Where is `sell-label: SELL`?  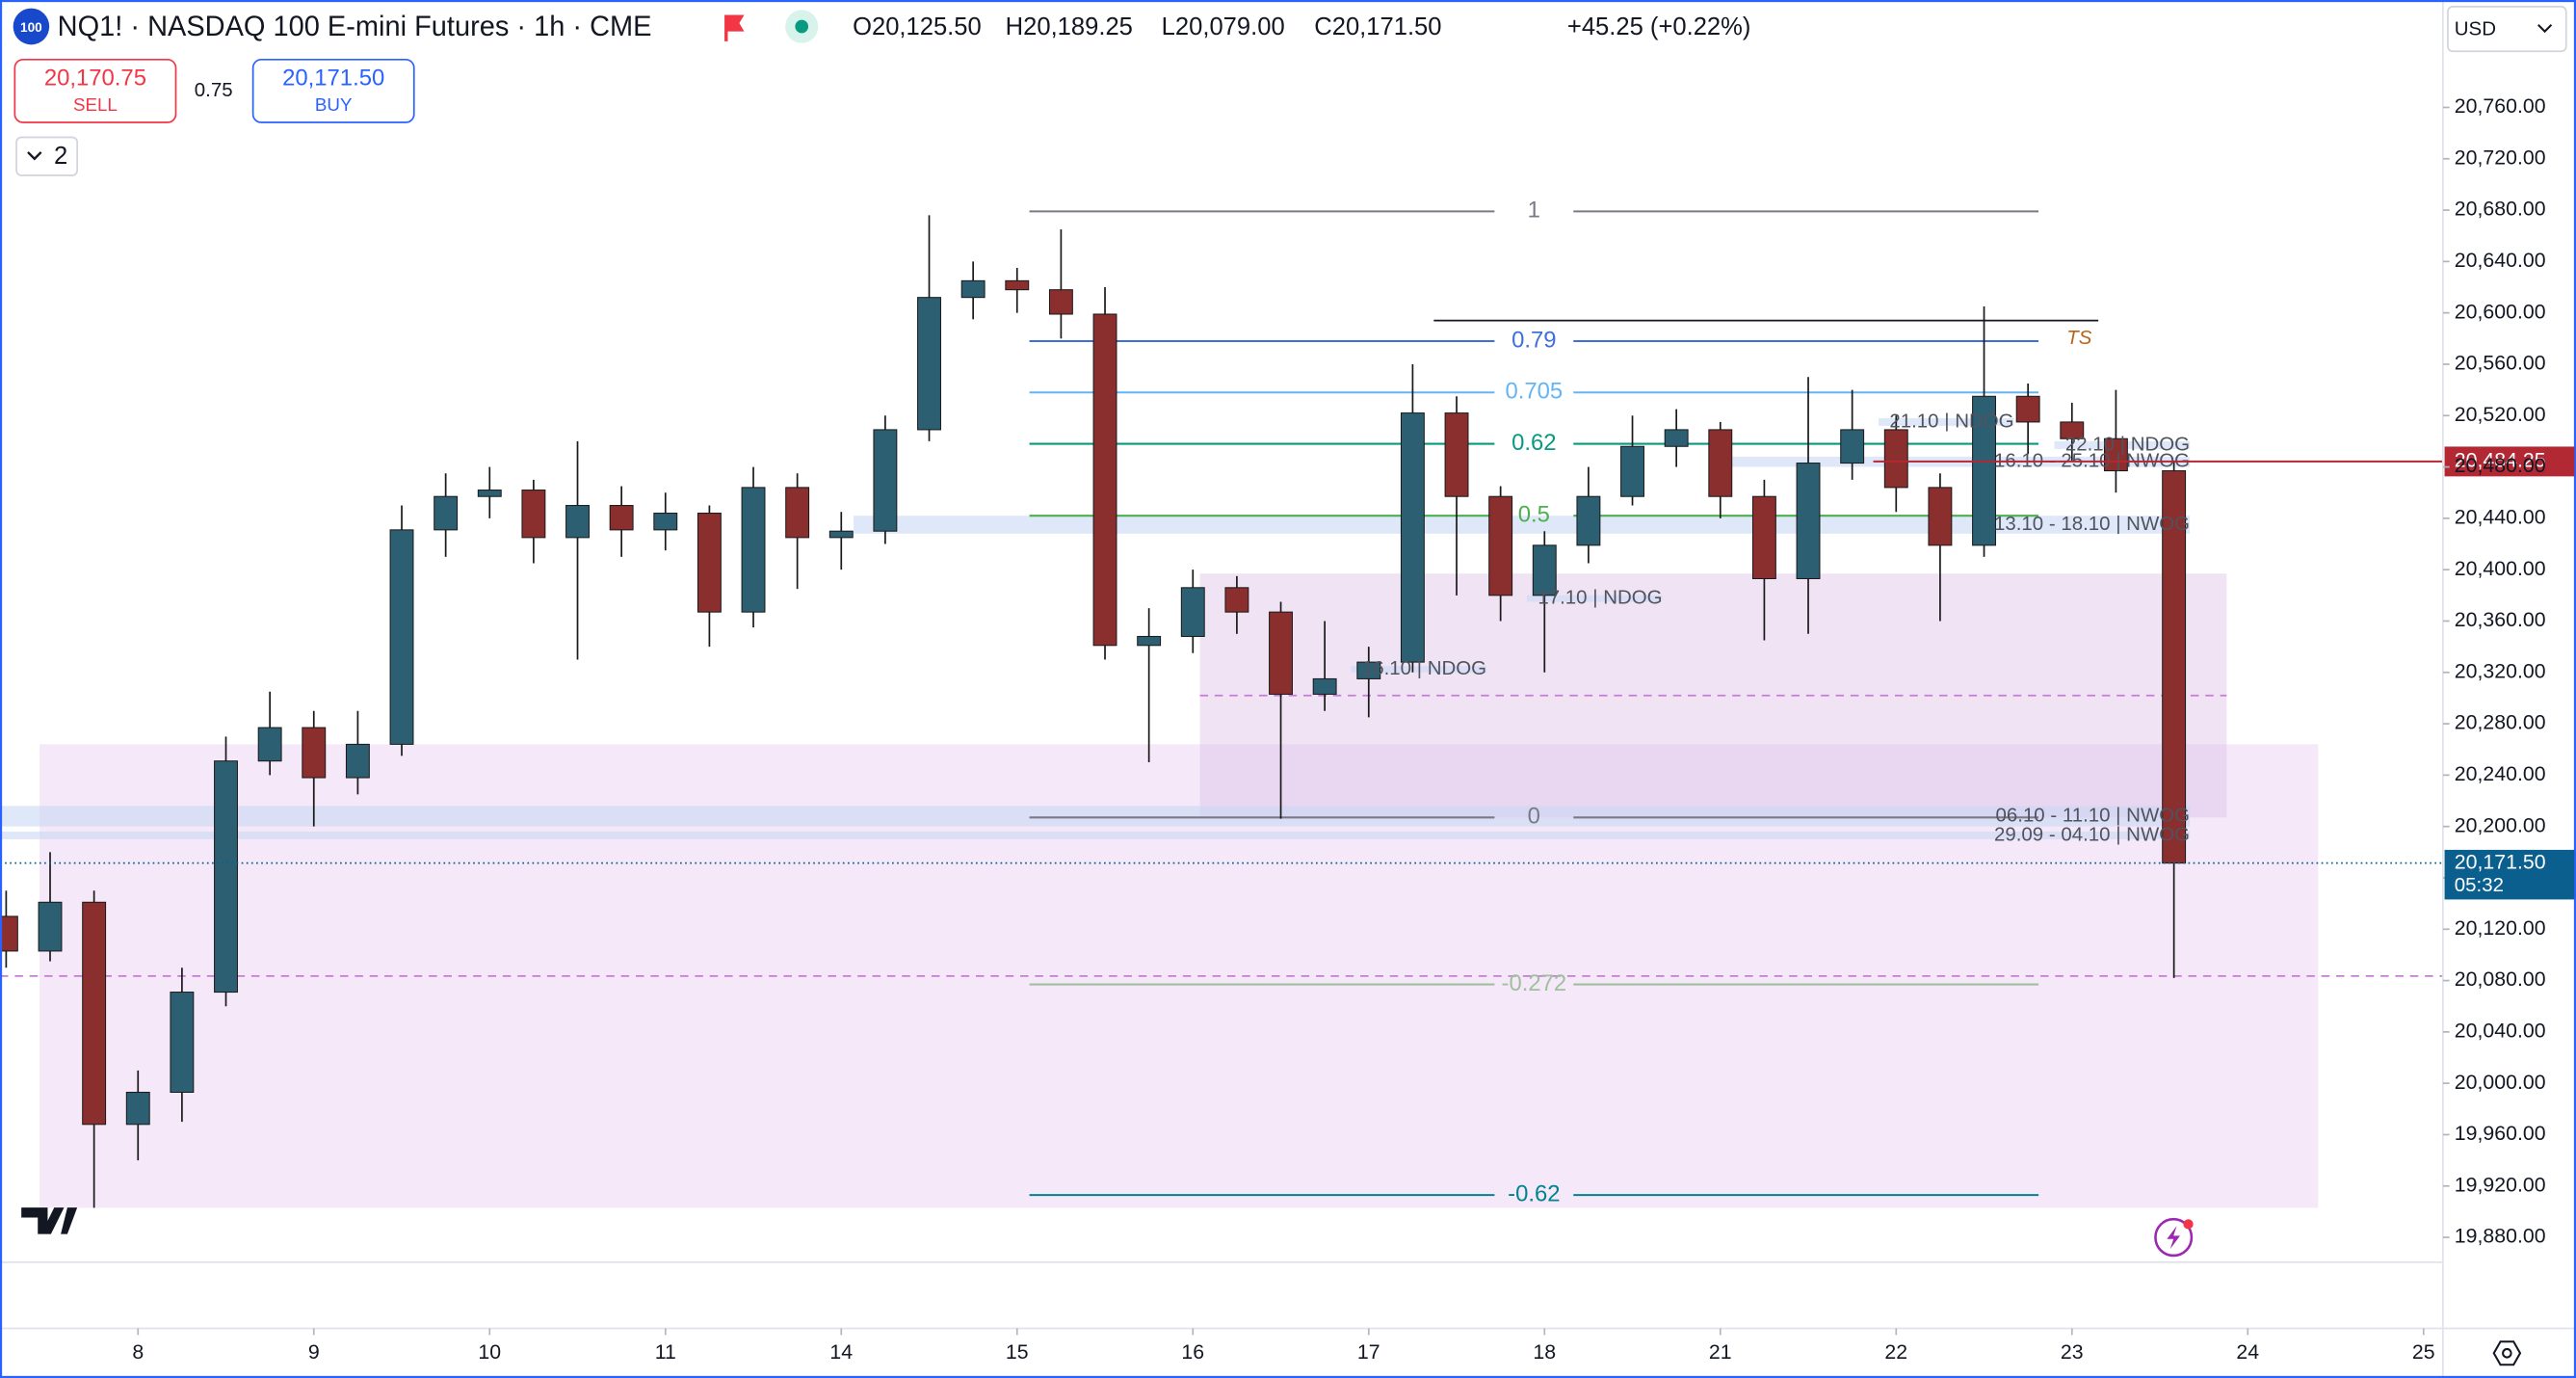 sell-label: SELL is located at coordinates (95, 104).